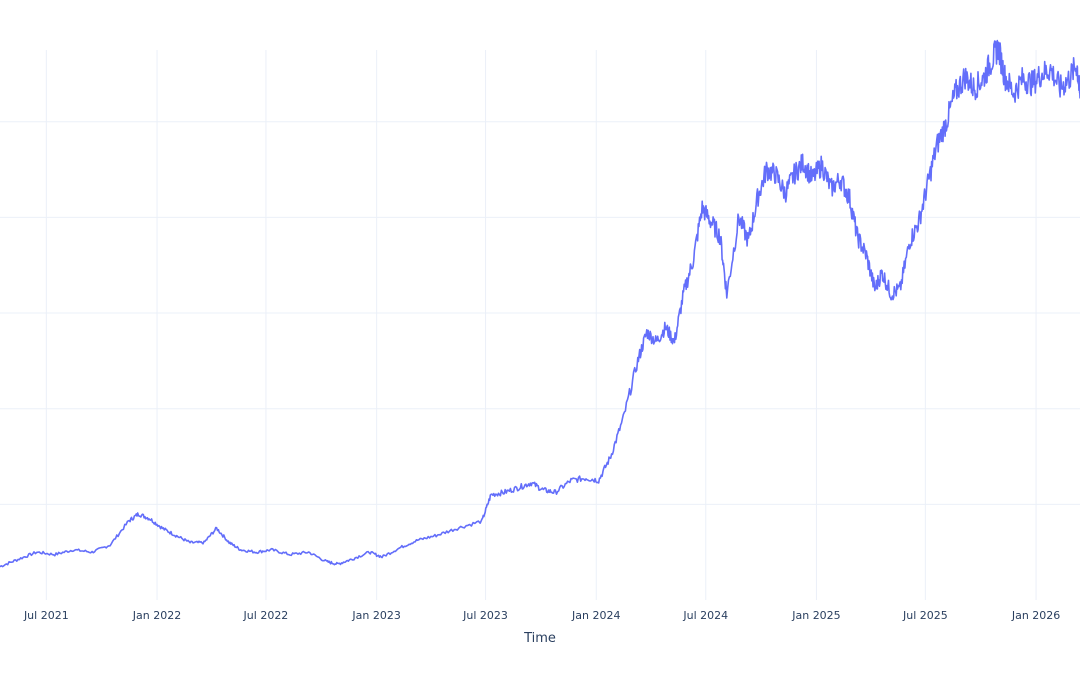 The width and height of the screenshot is (1080, 675). Describe the element at coordinates (705, 615) in the screenshot. I see `x-tick-label: Jul 2024` at that location.